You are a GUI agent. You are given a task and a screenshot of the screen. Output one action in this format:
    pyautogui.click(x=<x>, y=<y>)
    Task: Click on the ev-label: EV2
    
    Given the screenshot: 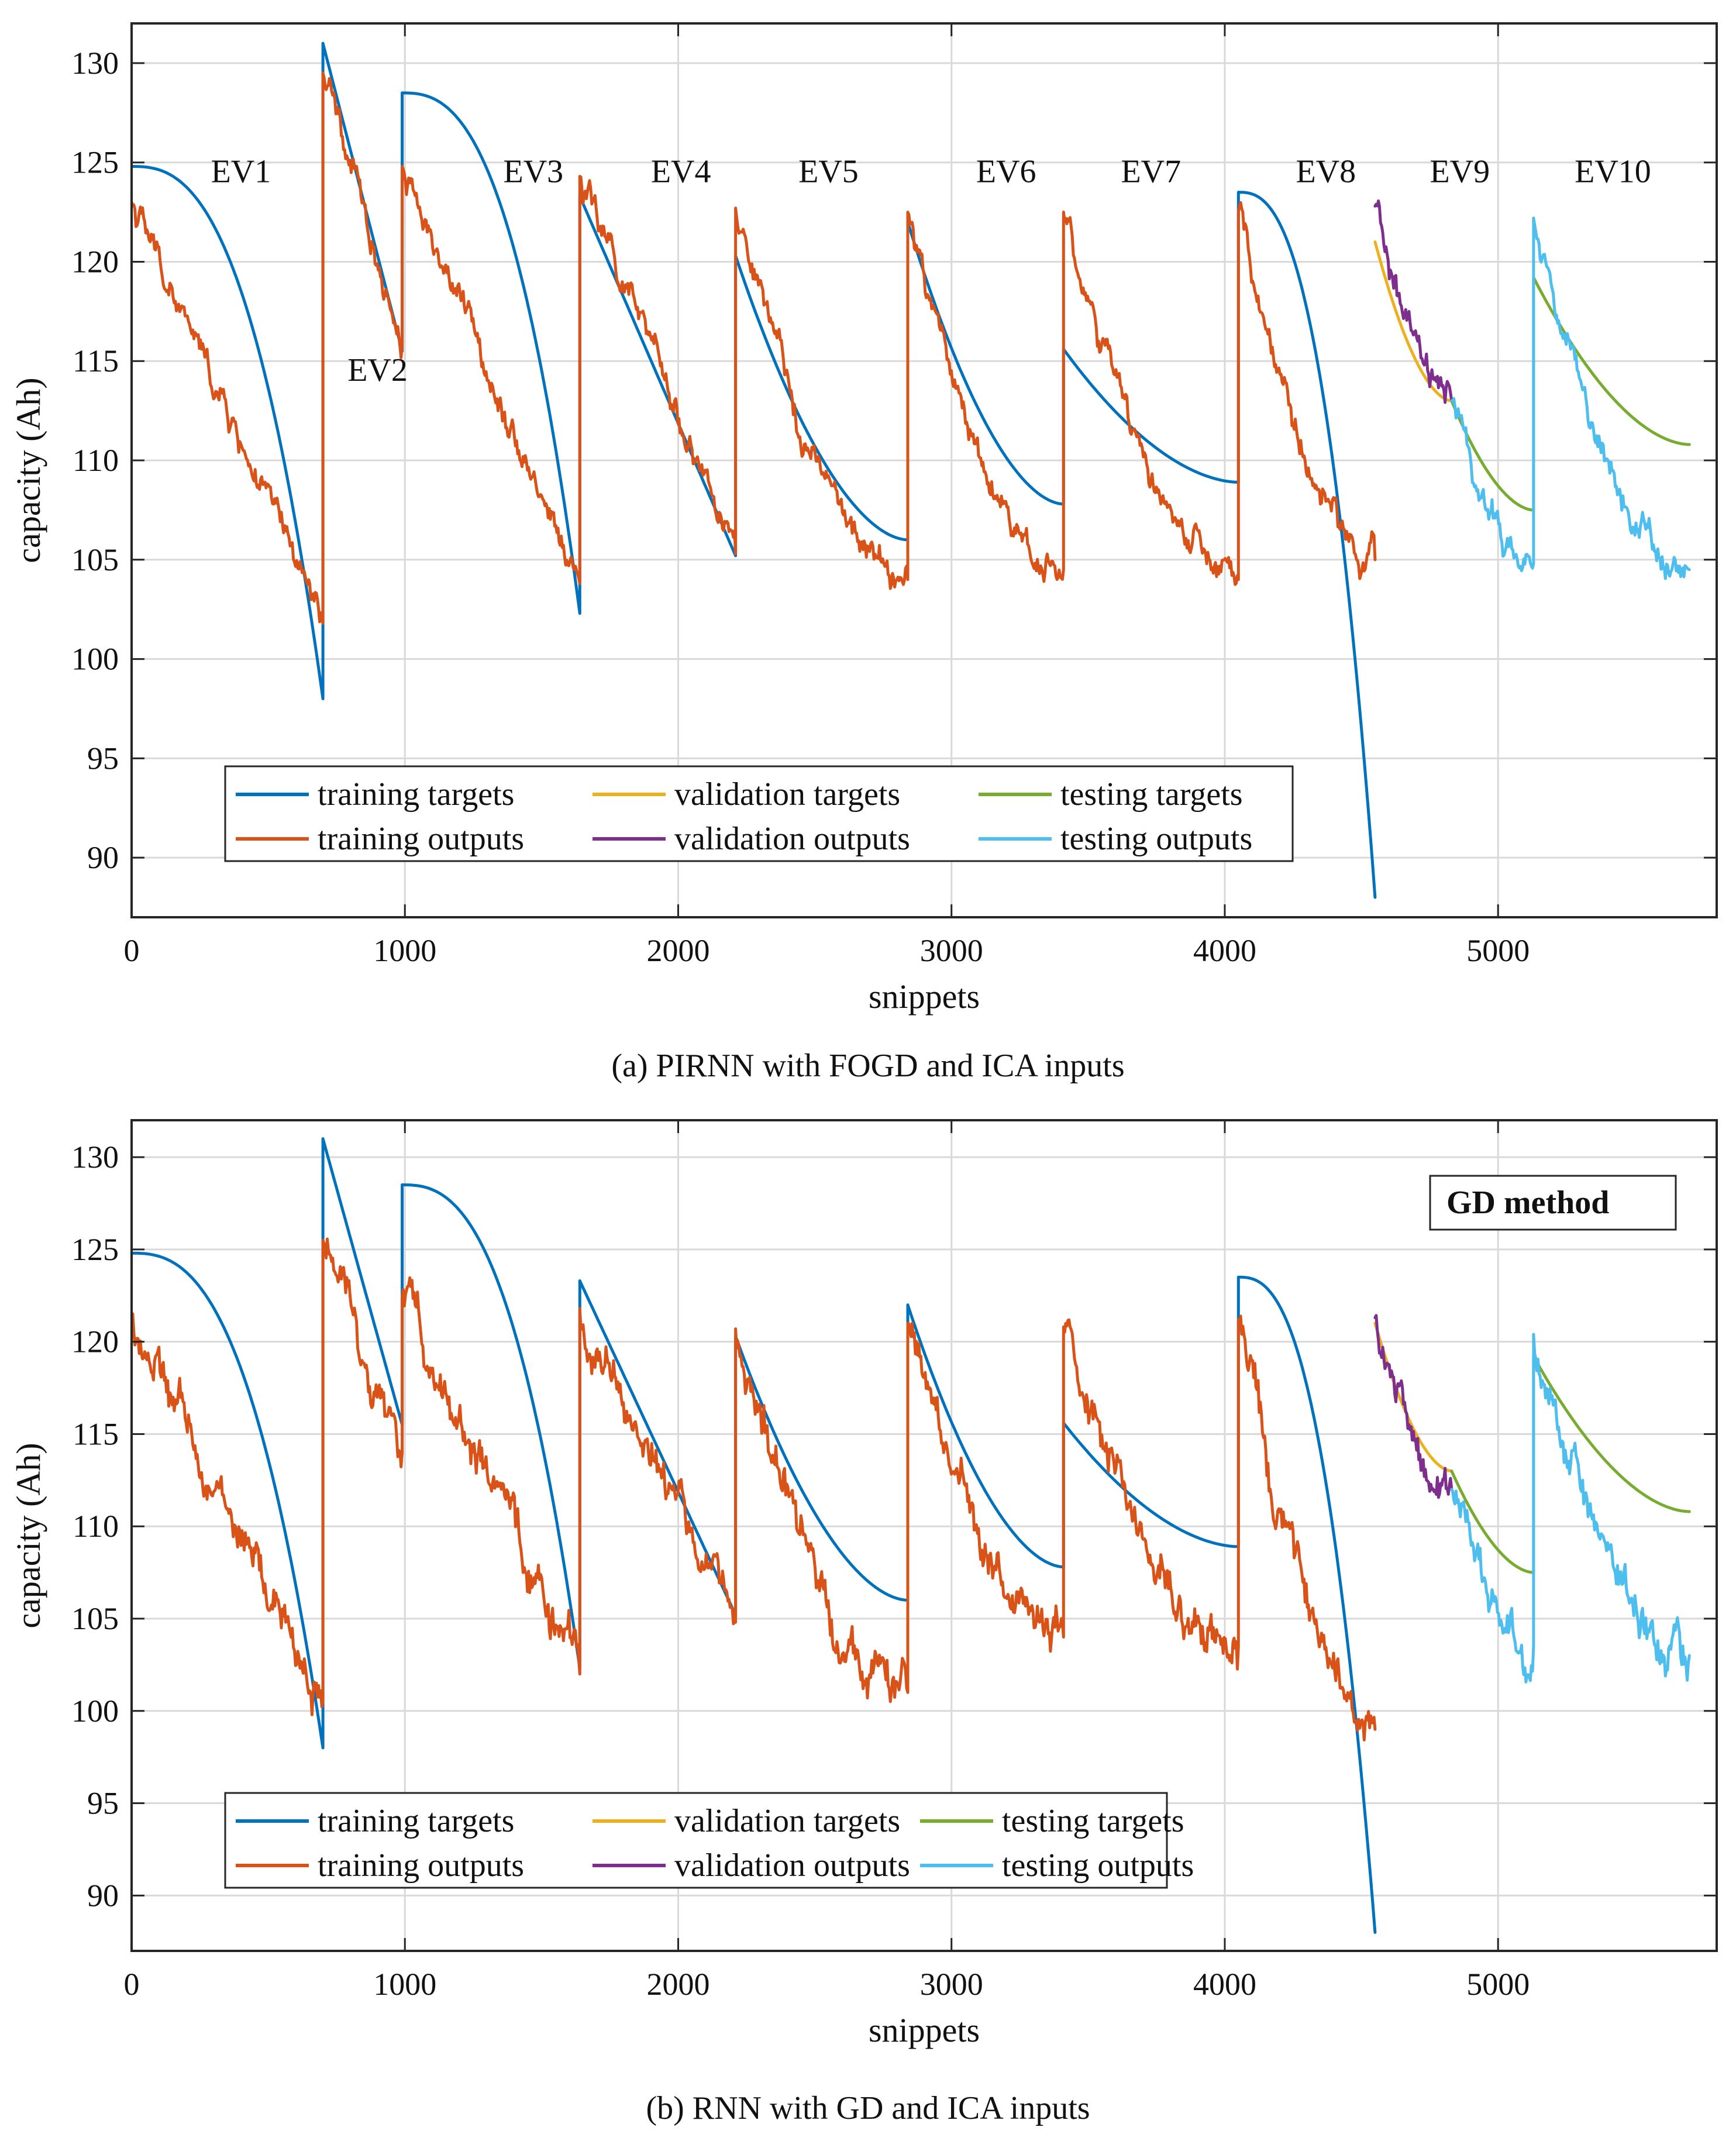 What is the action you would take?
    pyautogui.click(x=377, y=370)
    